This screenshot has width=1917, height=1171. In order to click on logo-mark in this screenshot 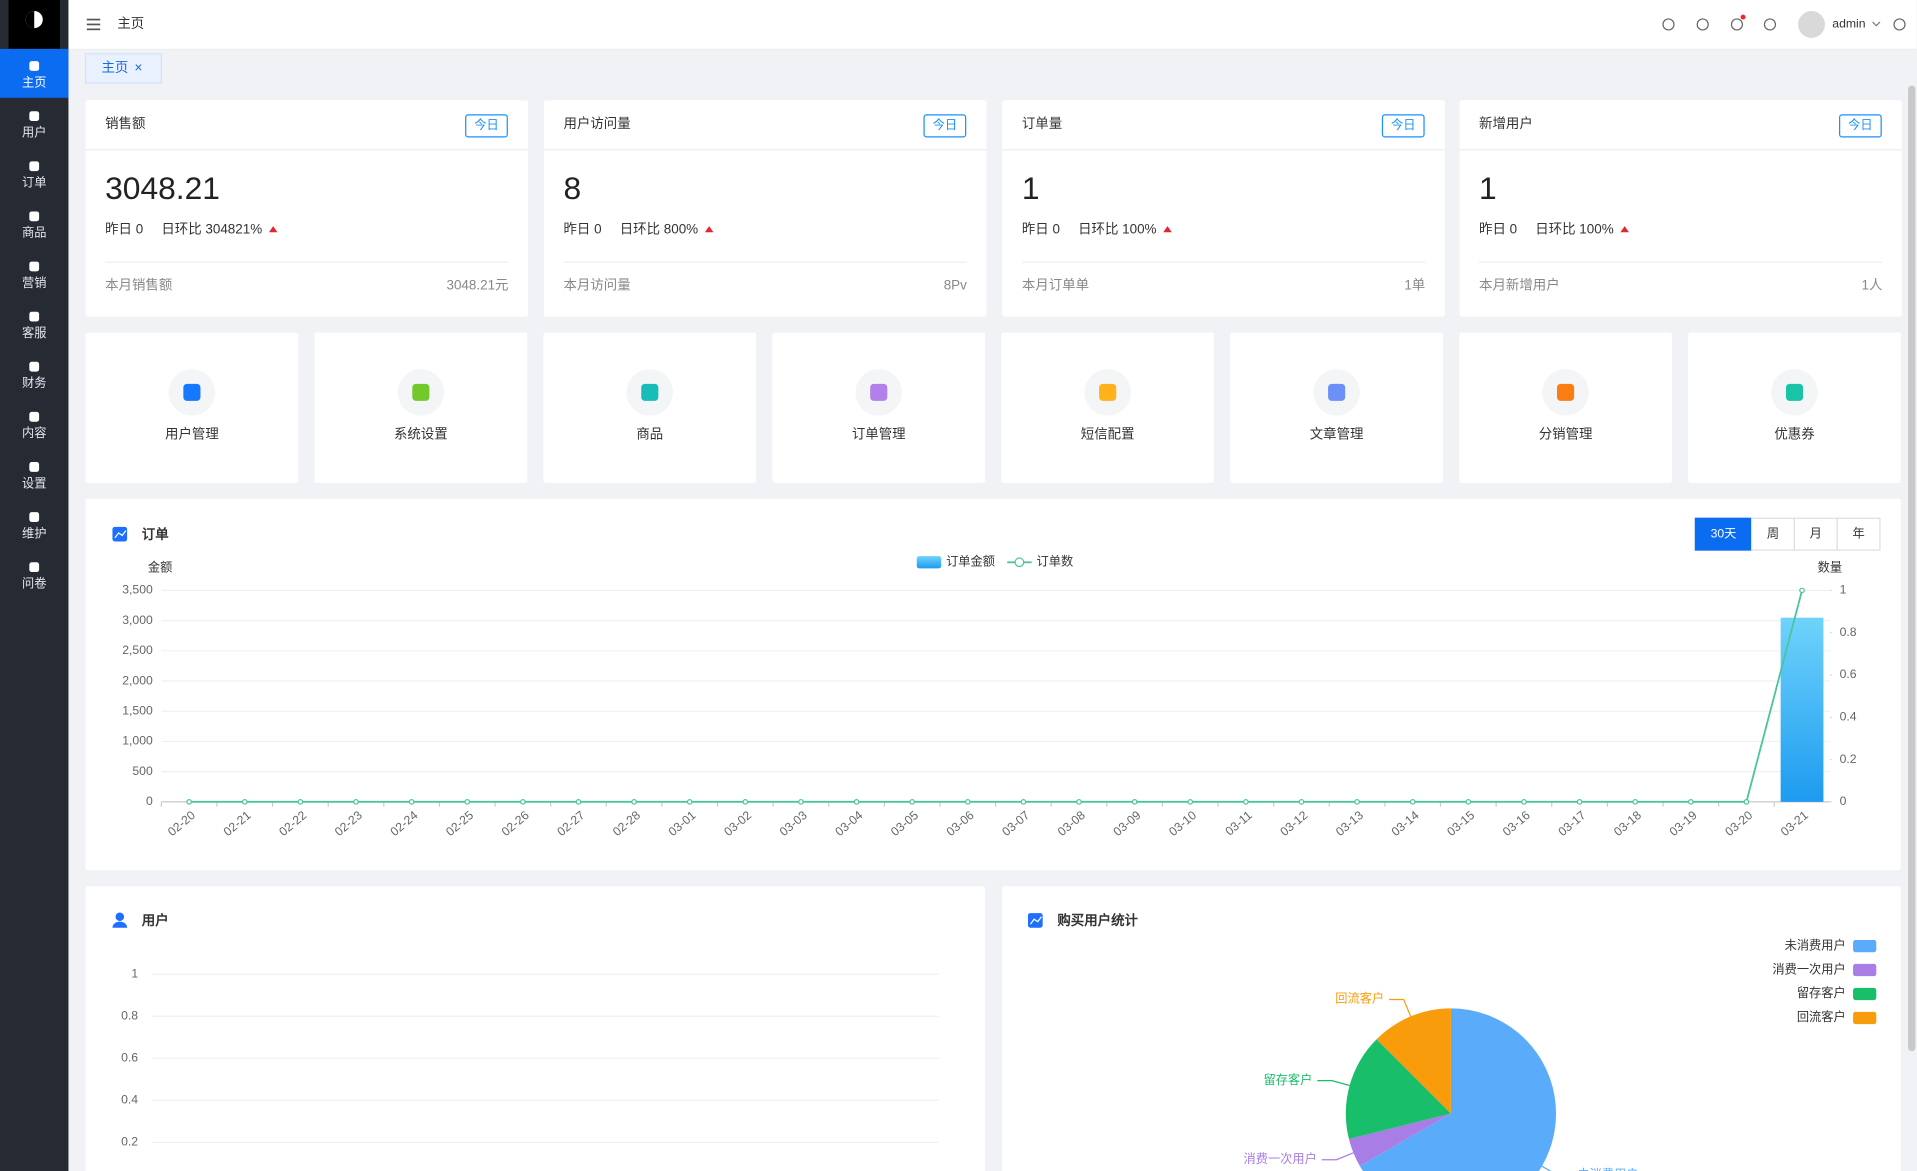, I will do `click(30, 20)`.